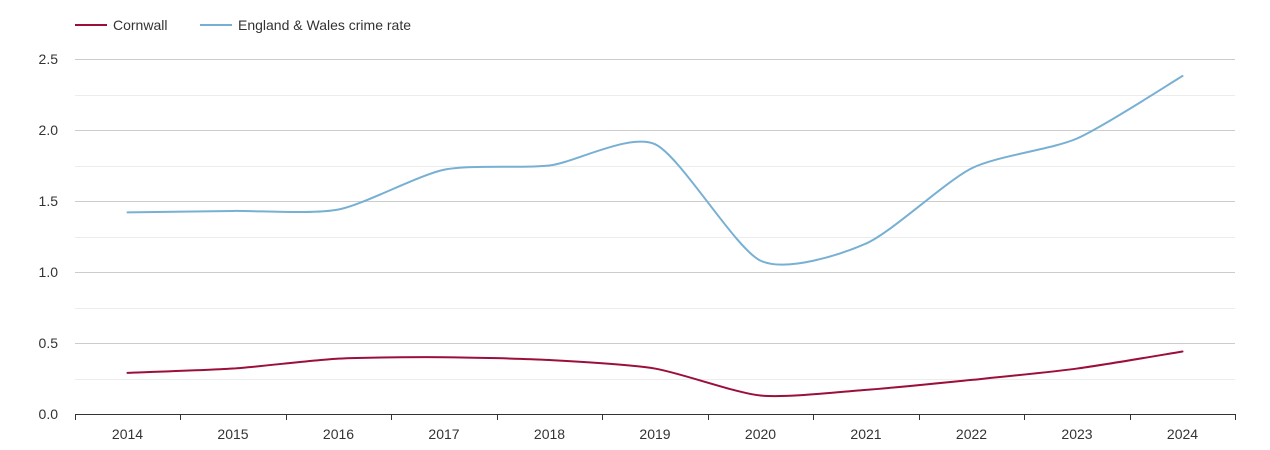 Image resolution: width=1270 pixels, height=450 pixels. I want to click on series-line-cornwall, so click(655, 374).